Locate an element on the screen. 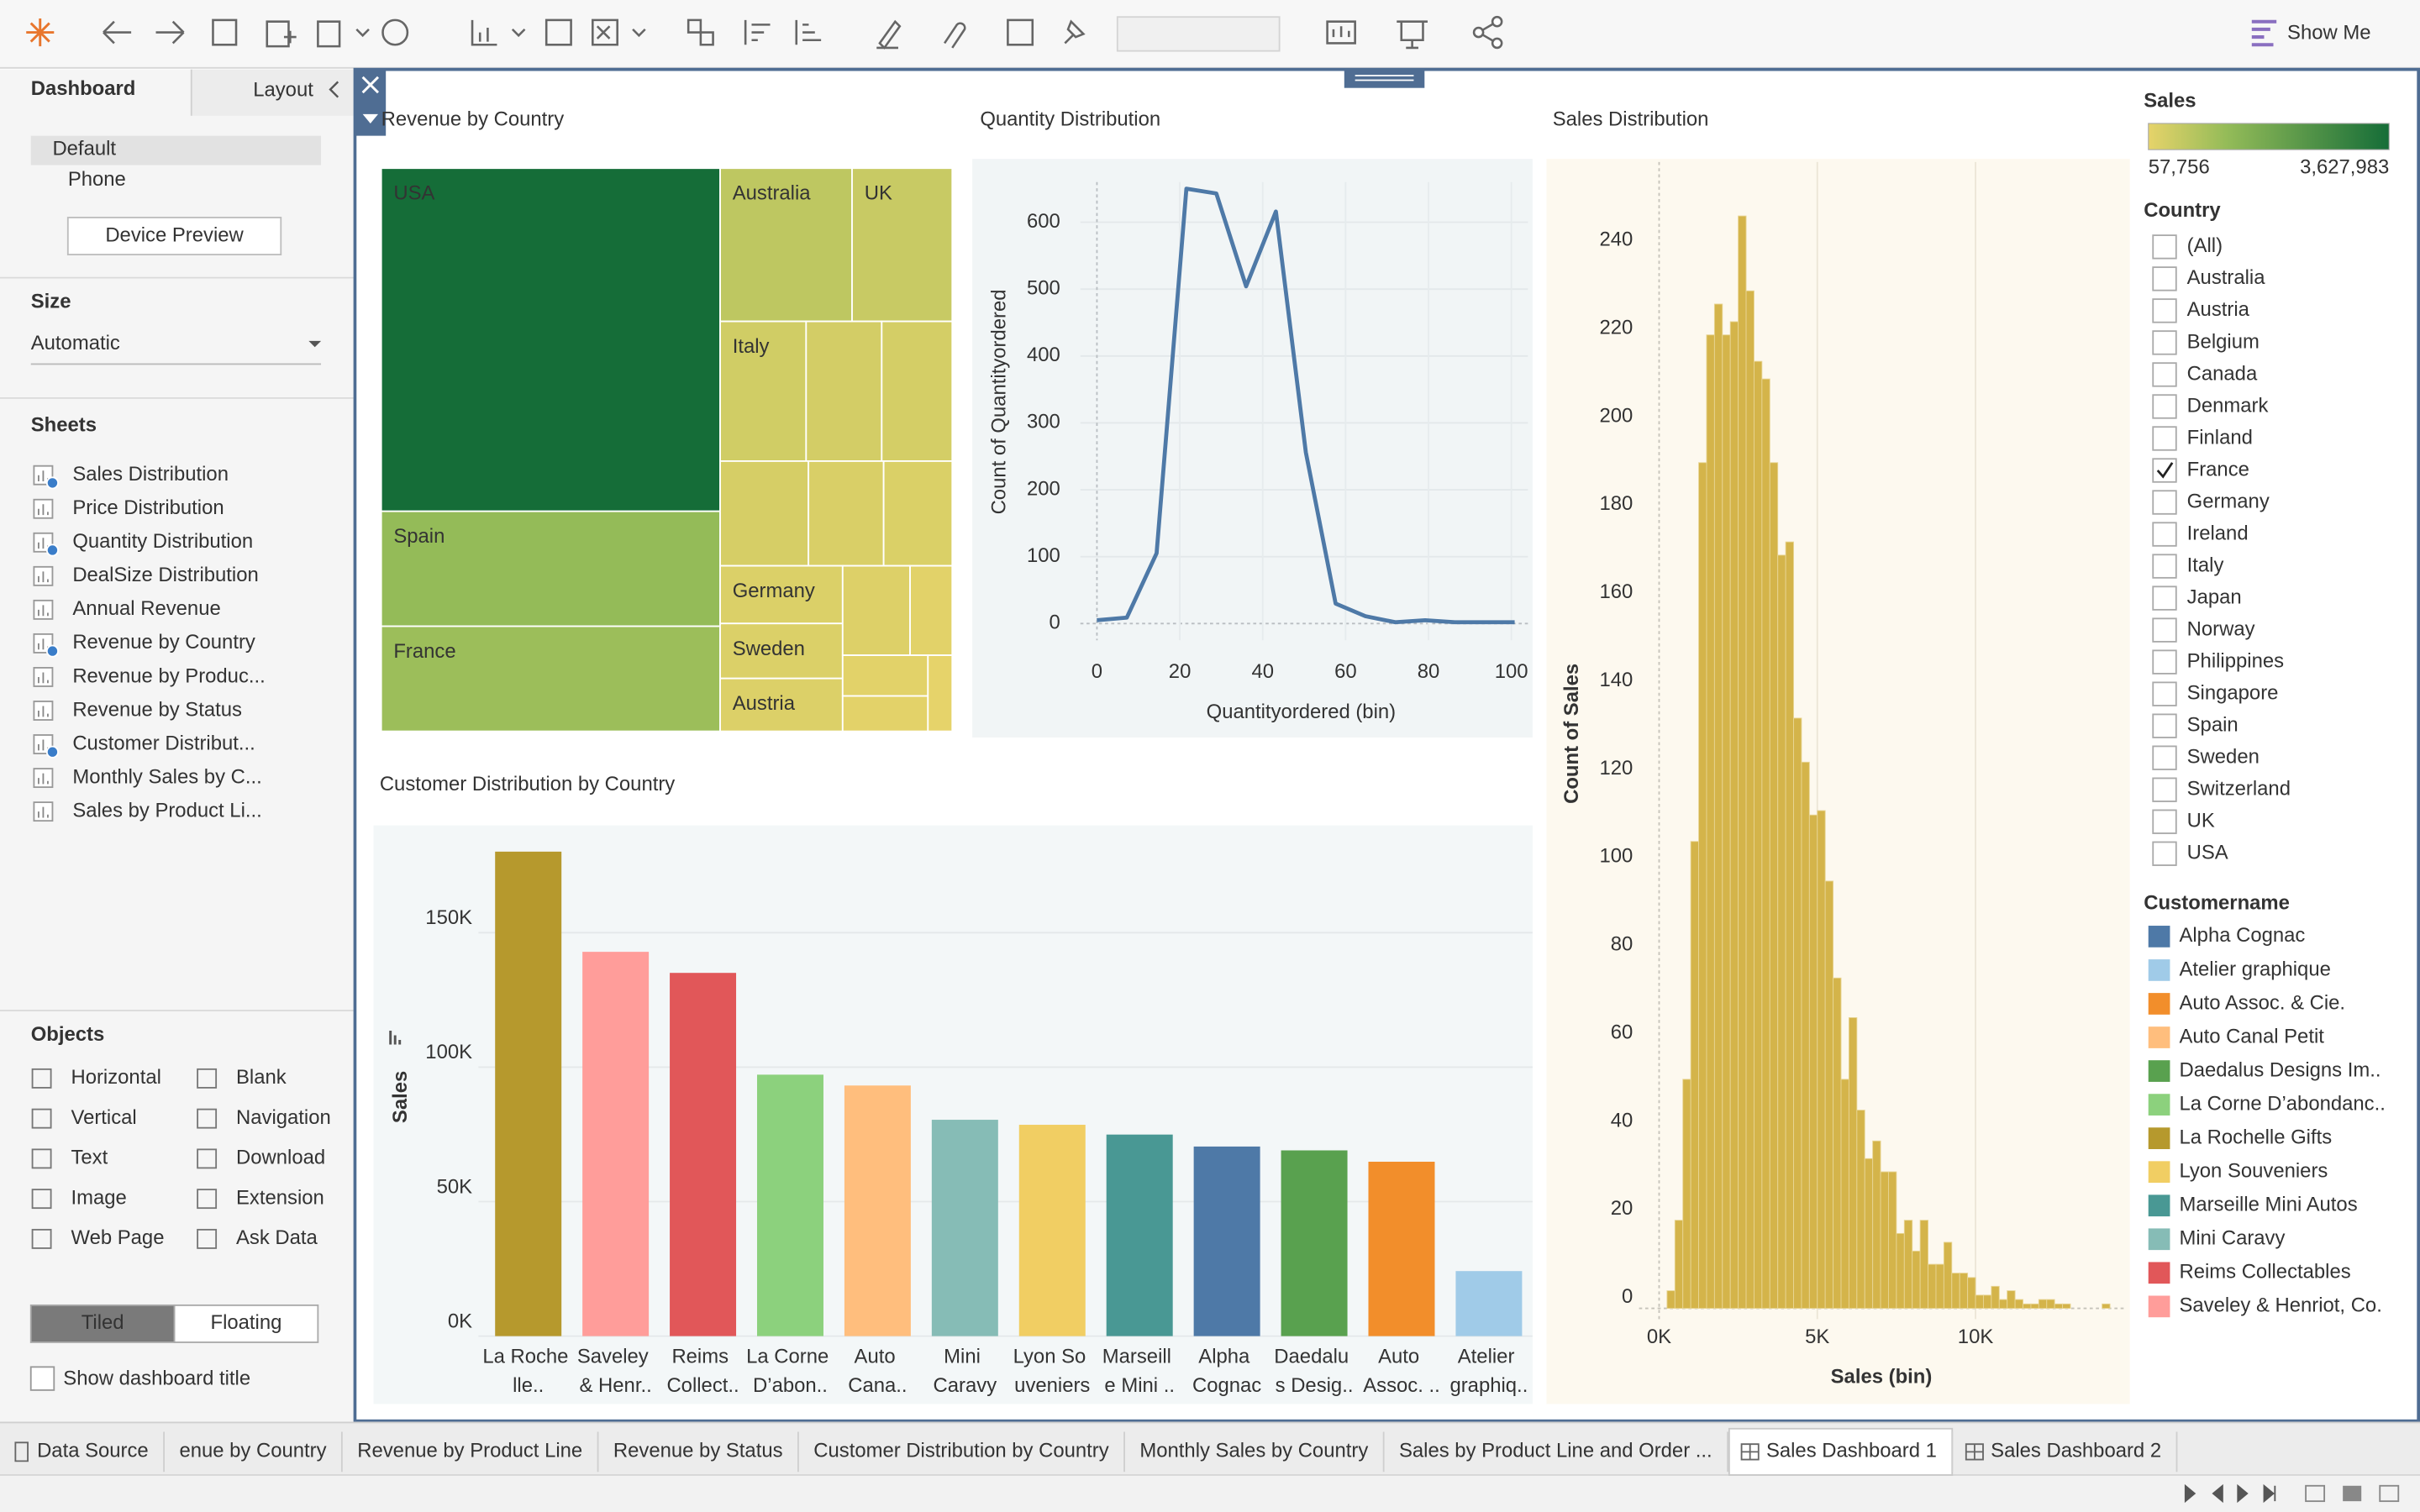 This screenshot has width=2420, height=1512. save is located at coordinates (225, 32).